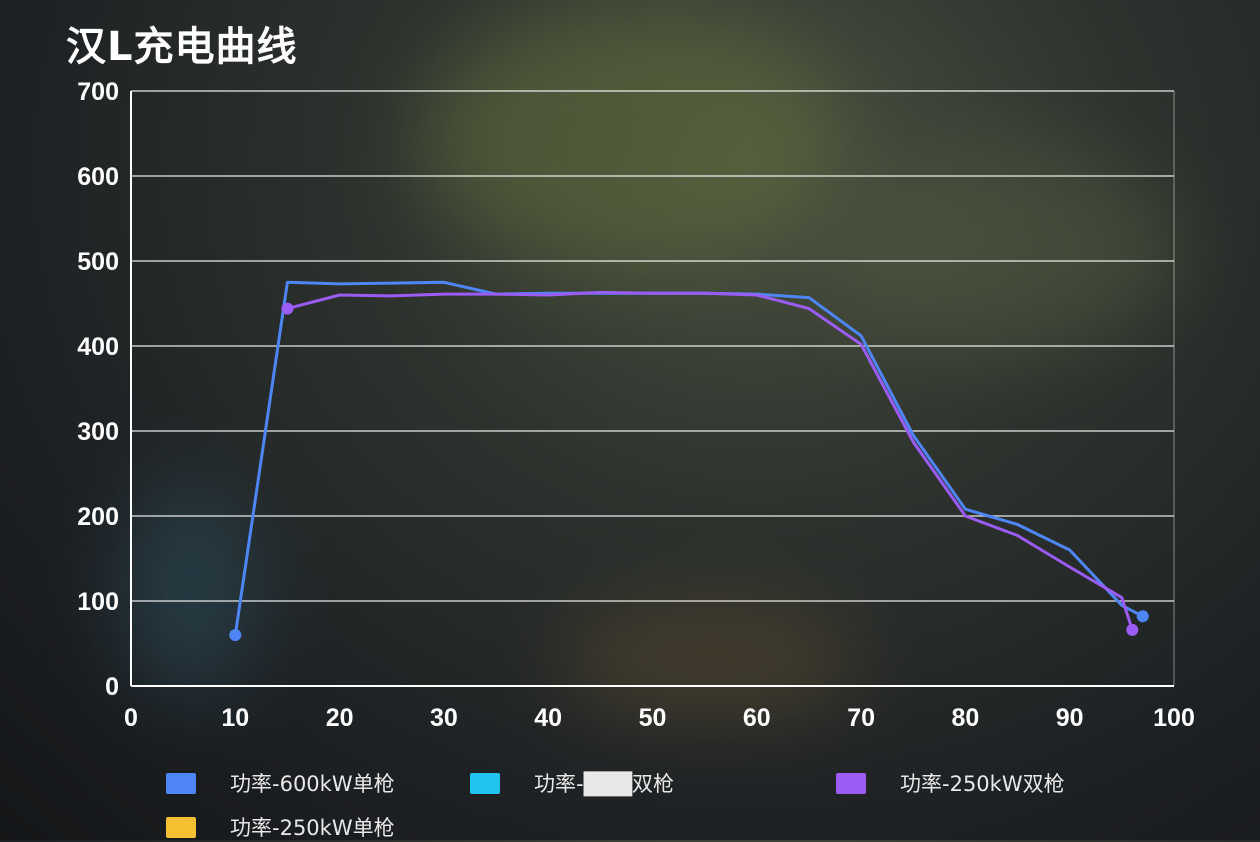 The image size is (1260, 842). Describe the element at coordinates (1174, 718) in the screenshot. I see `x-tick-label: 100` at that location.